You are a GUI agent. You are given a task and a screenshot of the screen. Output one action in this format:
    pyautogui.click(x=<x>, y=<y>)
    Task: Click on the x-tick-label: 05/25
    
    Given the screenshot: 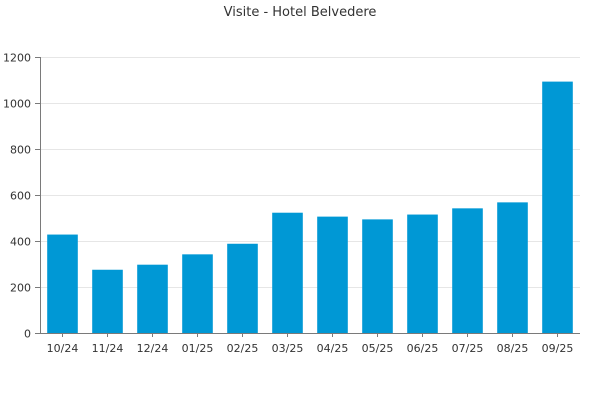 What is the action you would take?
    pyautogui.click(x=378, y=348)
    